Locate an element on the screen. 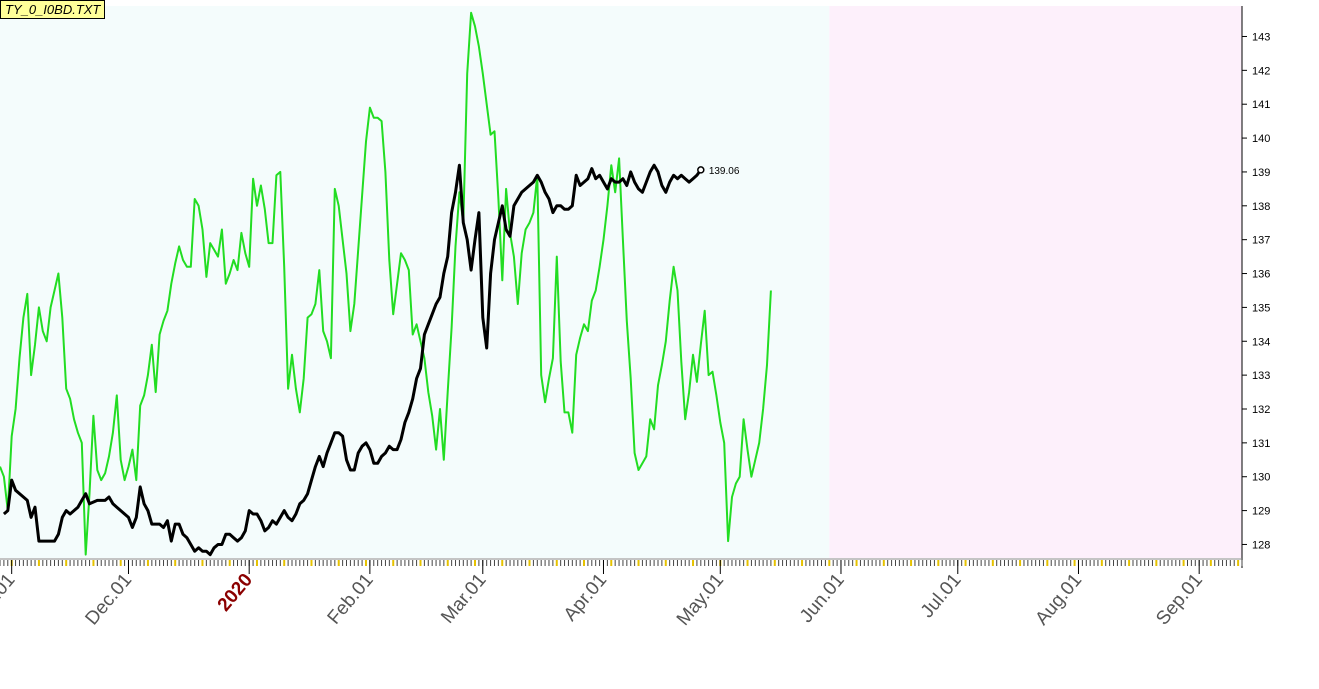  last-value-label: 139.06 is located at coordinates (724, 171).